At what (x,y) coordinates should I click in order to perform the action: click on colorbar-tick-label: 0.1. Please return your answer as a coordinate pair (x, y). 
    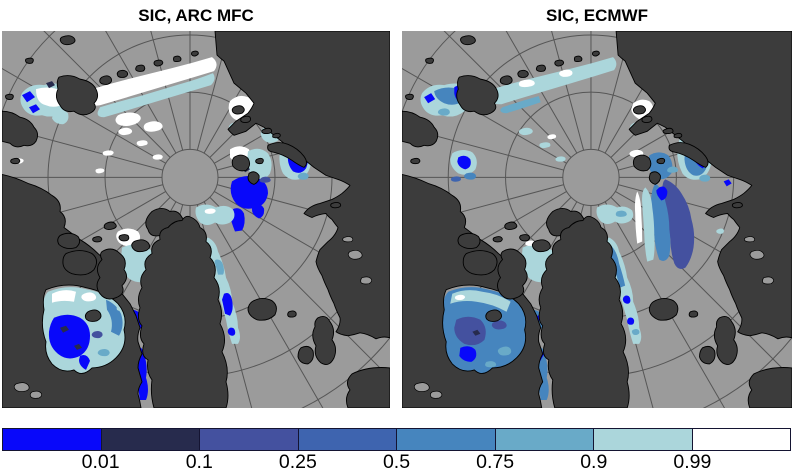
    Looking at the image, I should click on (199, 462).